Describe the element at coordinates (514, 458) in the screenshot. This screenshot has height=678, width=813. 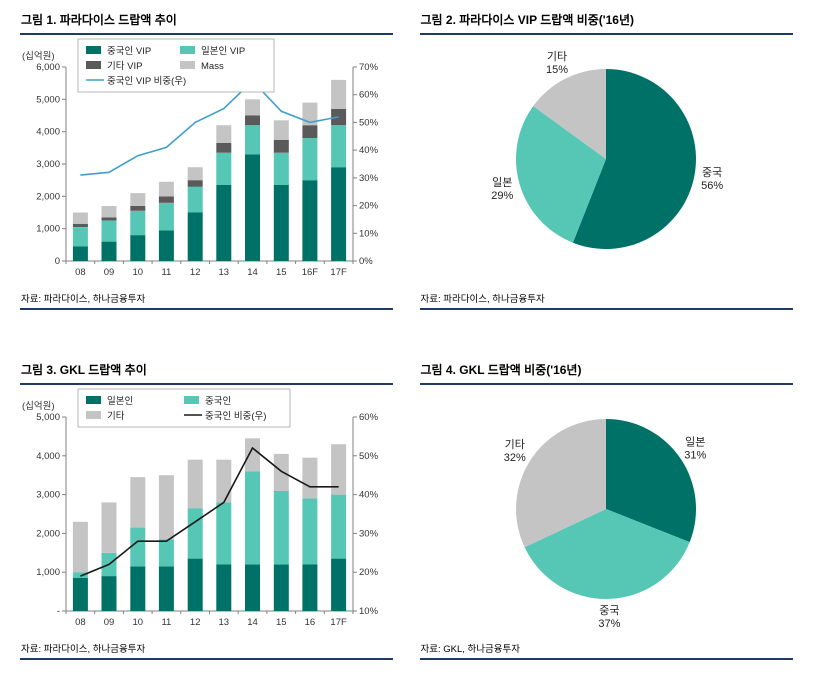
I see `svg-text: 32%` at that location.